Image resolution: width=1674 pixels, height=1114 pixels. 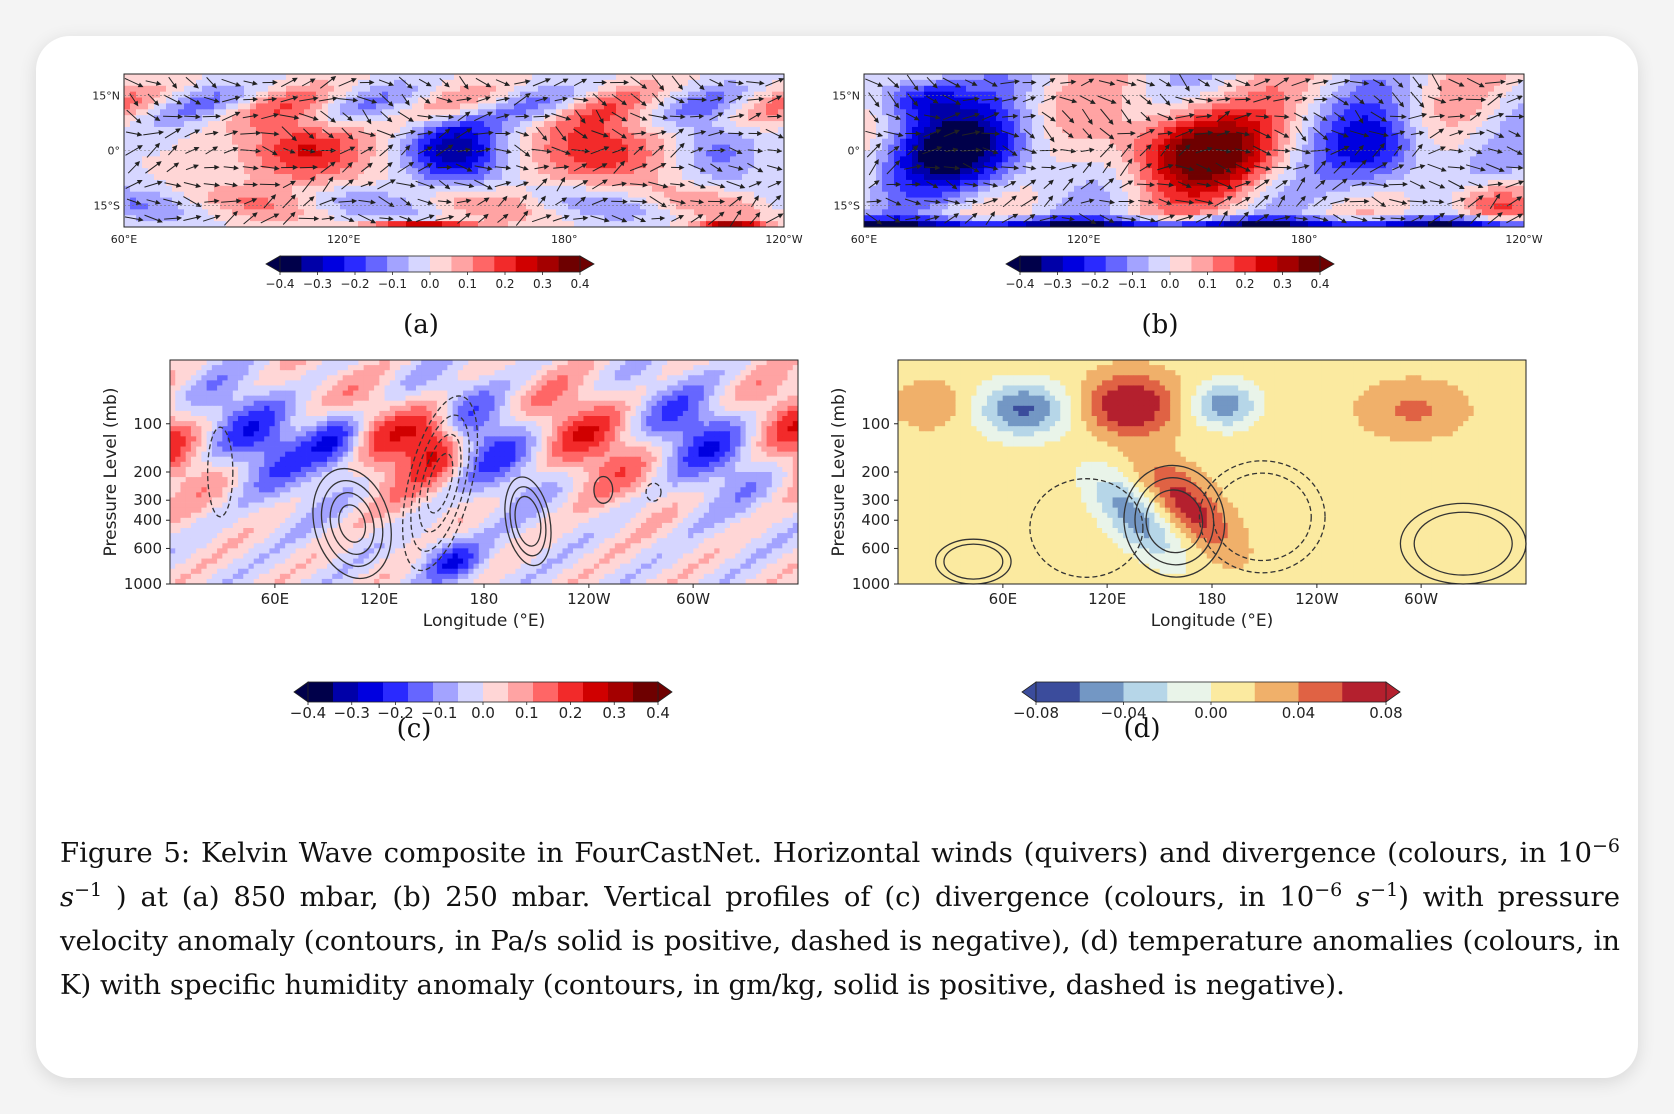 I want to click on colorbar: −0.08 −0.04 0.00 0.04 0.08, so click(x=1208, y=701).